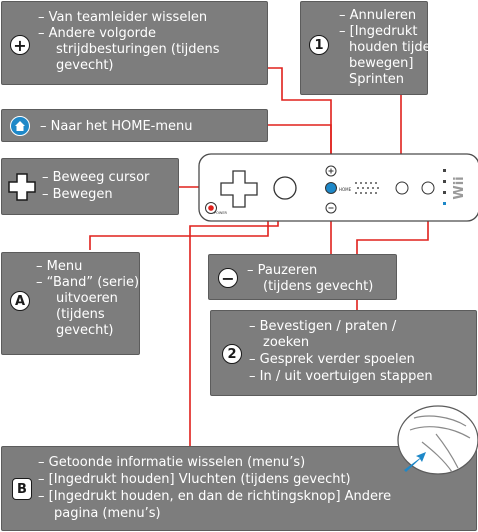  What do you see at coordinates (59, 266) in the screenshot?
I see `a-line-1: – Menu` at bounding box center [59, 266].